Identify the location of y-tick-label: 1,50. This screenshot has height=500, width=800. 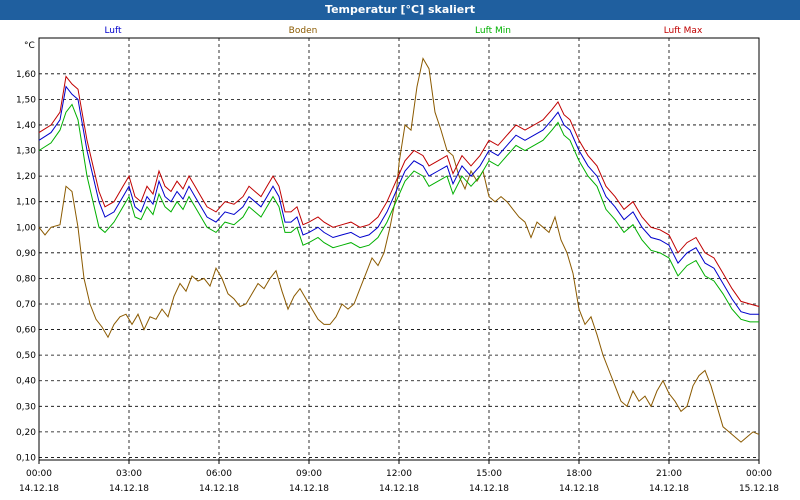
(26, 100).